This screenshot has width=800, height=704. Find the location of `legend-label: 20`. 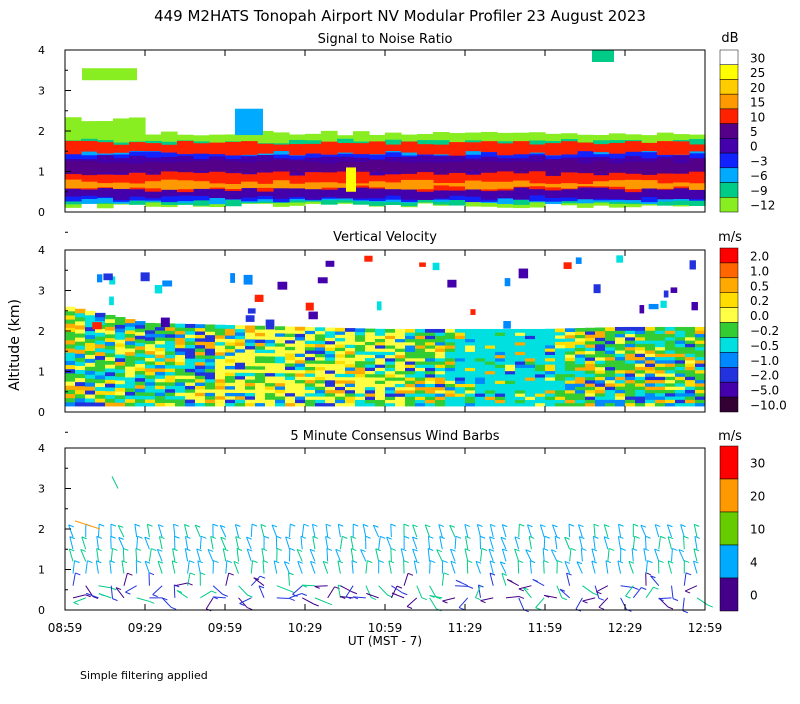

legend-label: 20 is located at coordinates (757, 497).